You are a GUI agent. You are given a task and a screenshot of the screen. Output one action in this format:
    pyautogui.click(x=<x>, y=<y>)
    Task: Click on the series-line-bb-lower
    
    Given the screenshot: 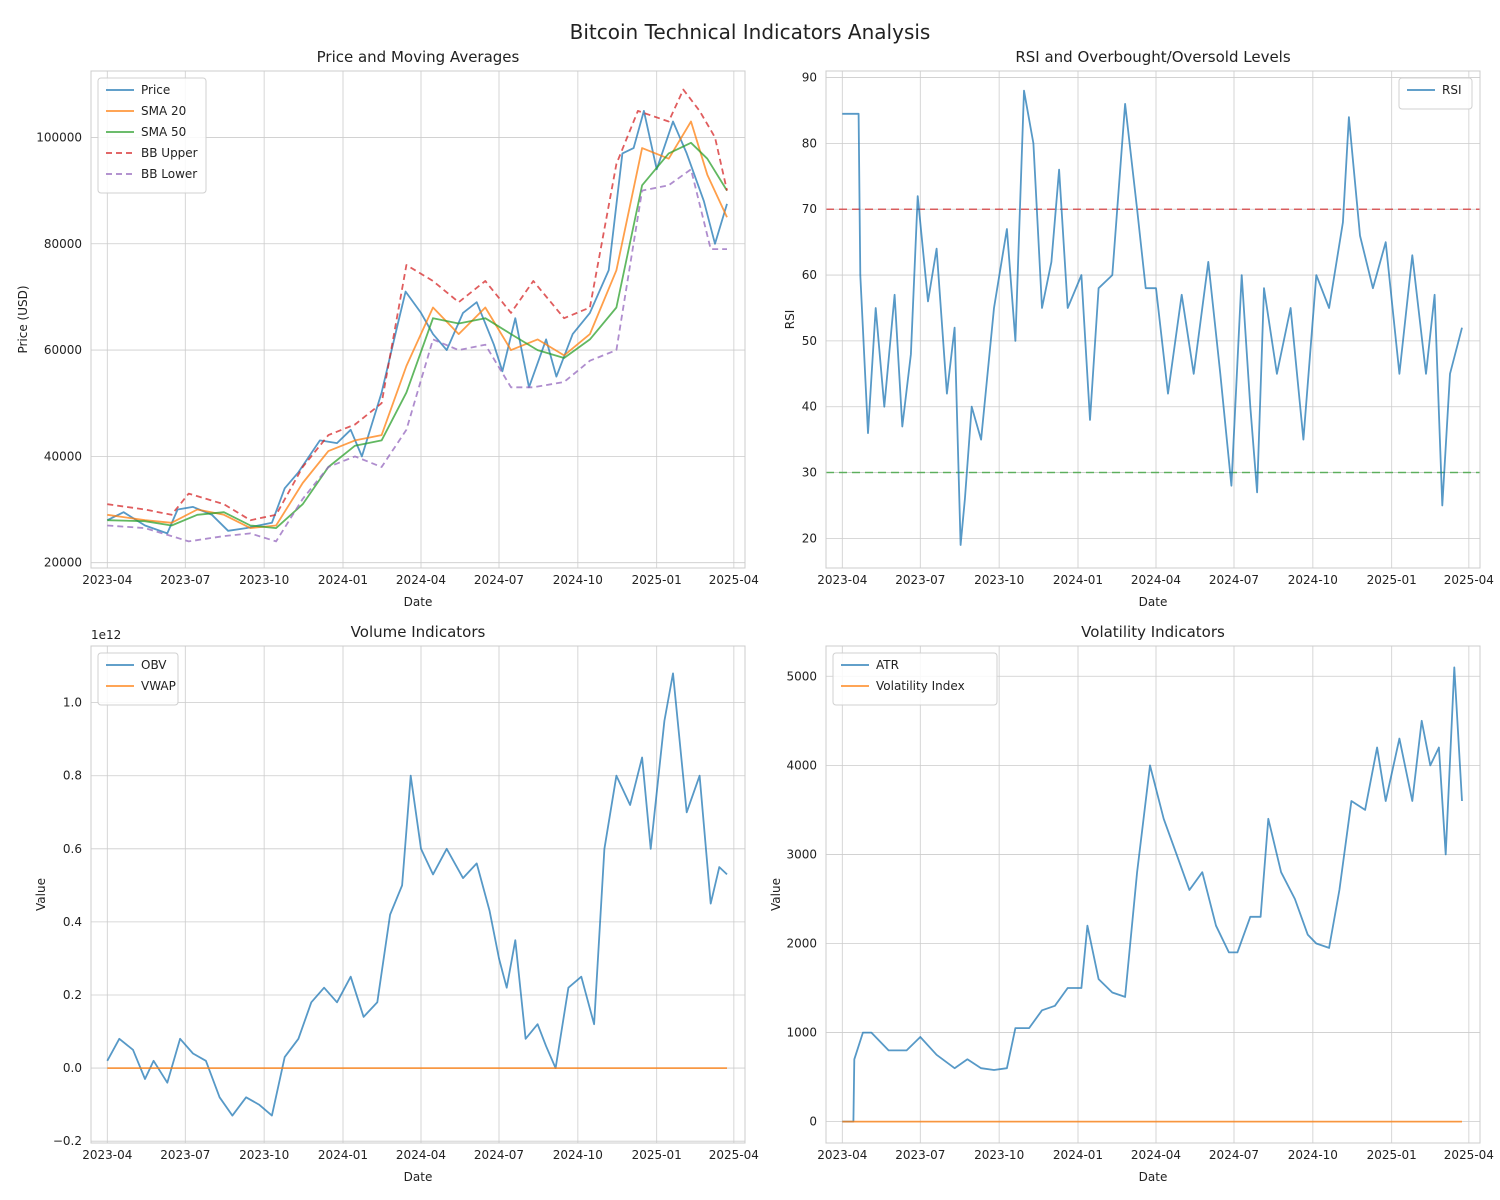 What is the action you would take?
    pyautogui.click(x=417, y=355)
    